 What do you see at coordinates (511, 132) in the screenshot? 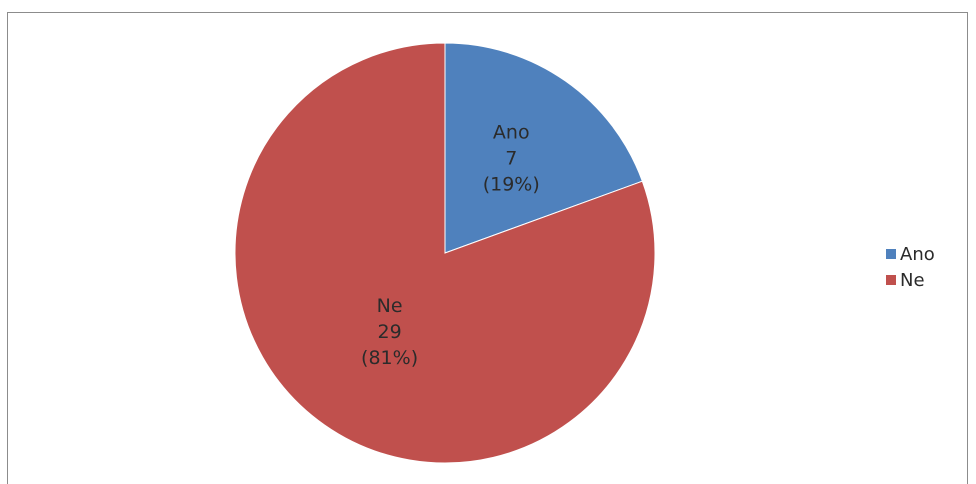
I see `data-label-ano-name: Ano` at bounding box center [511, 132].